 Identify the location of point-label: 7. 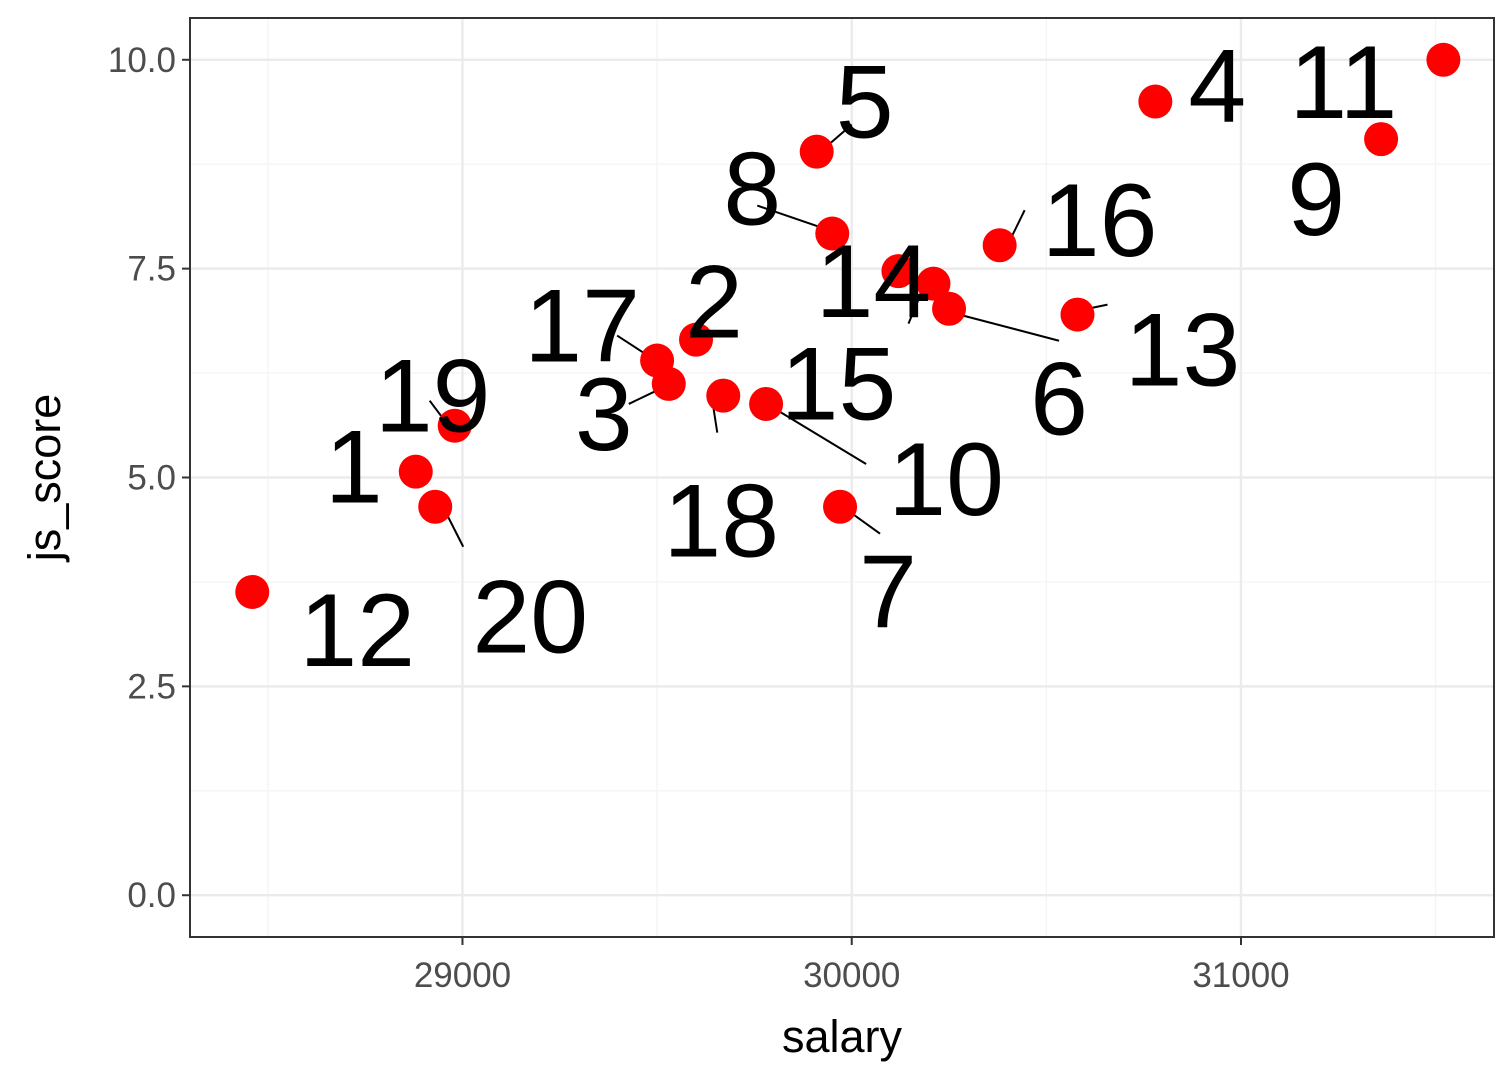
(888, 593).